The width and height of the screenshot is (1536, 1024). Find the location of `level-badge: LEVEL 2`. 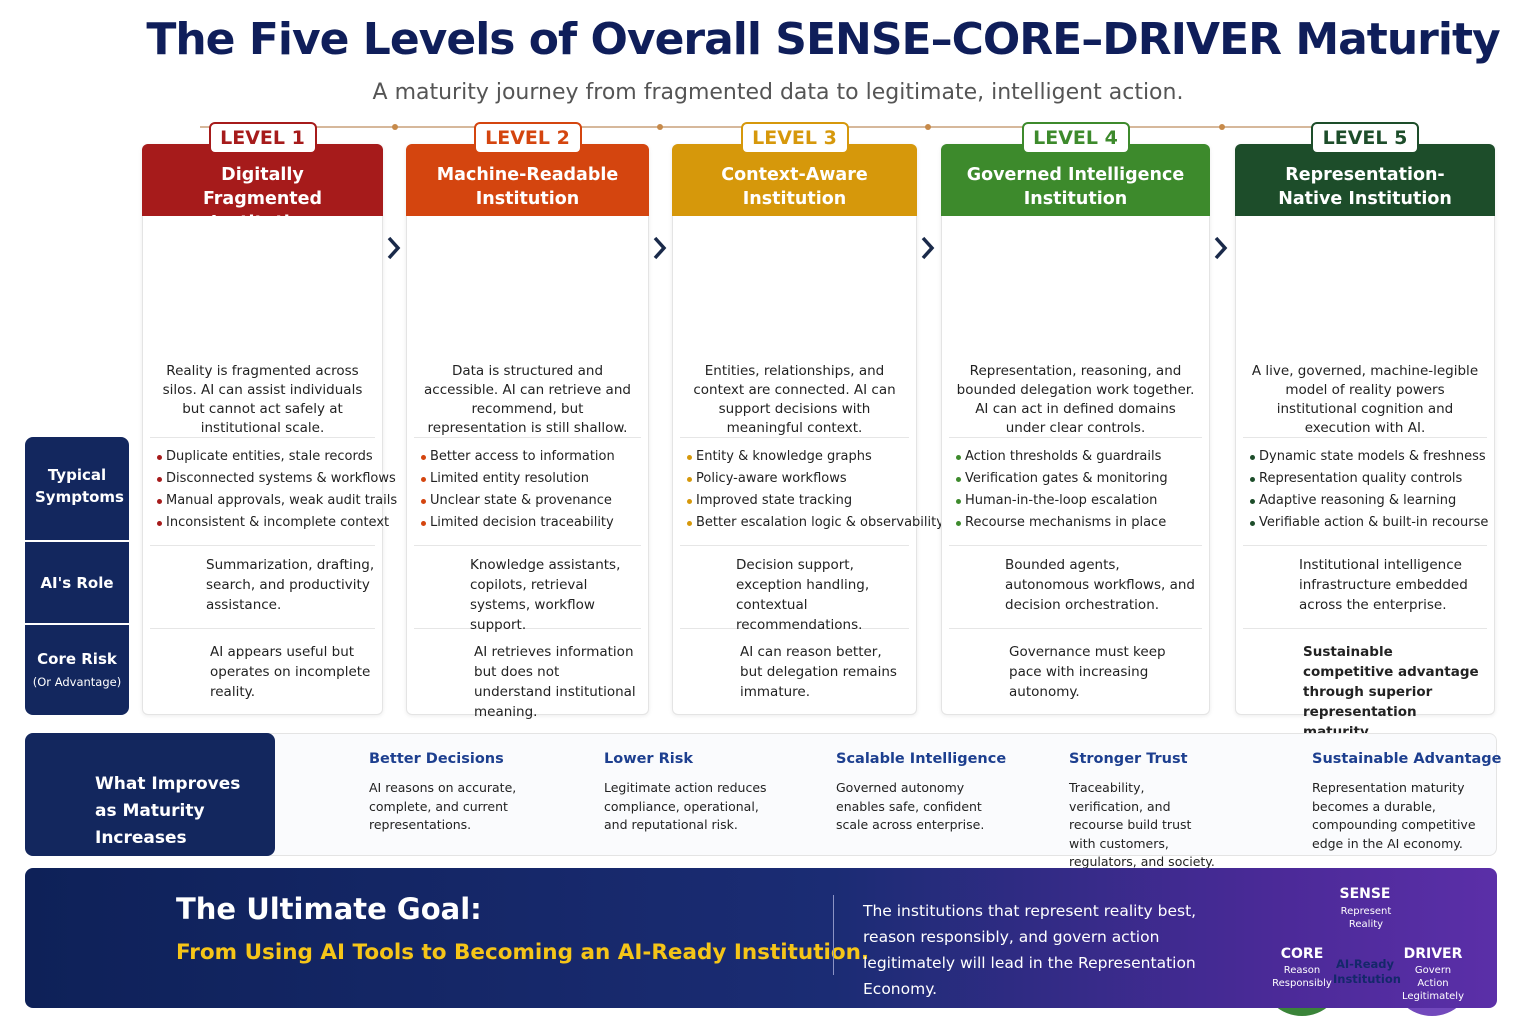

level-badge: LEVEL 2 is located at coordinates (527, 138).